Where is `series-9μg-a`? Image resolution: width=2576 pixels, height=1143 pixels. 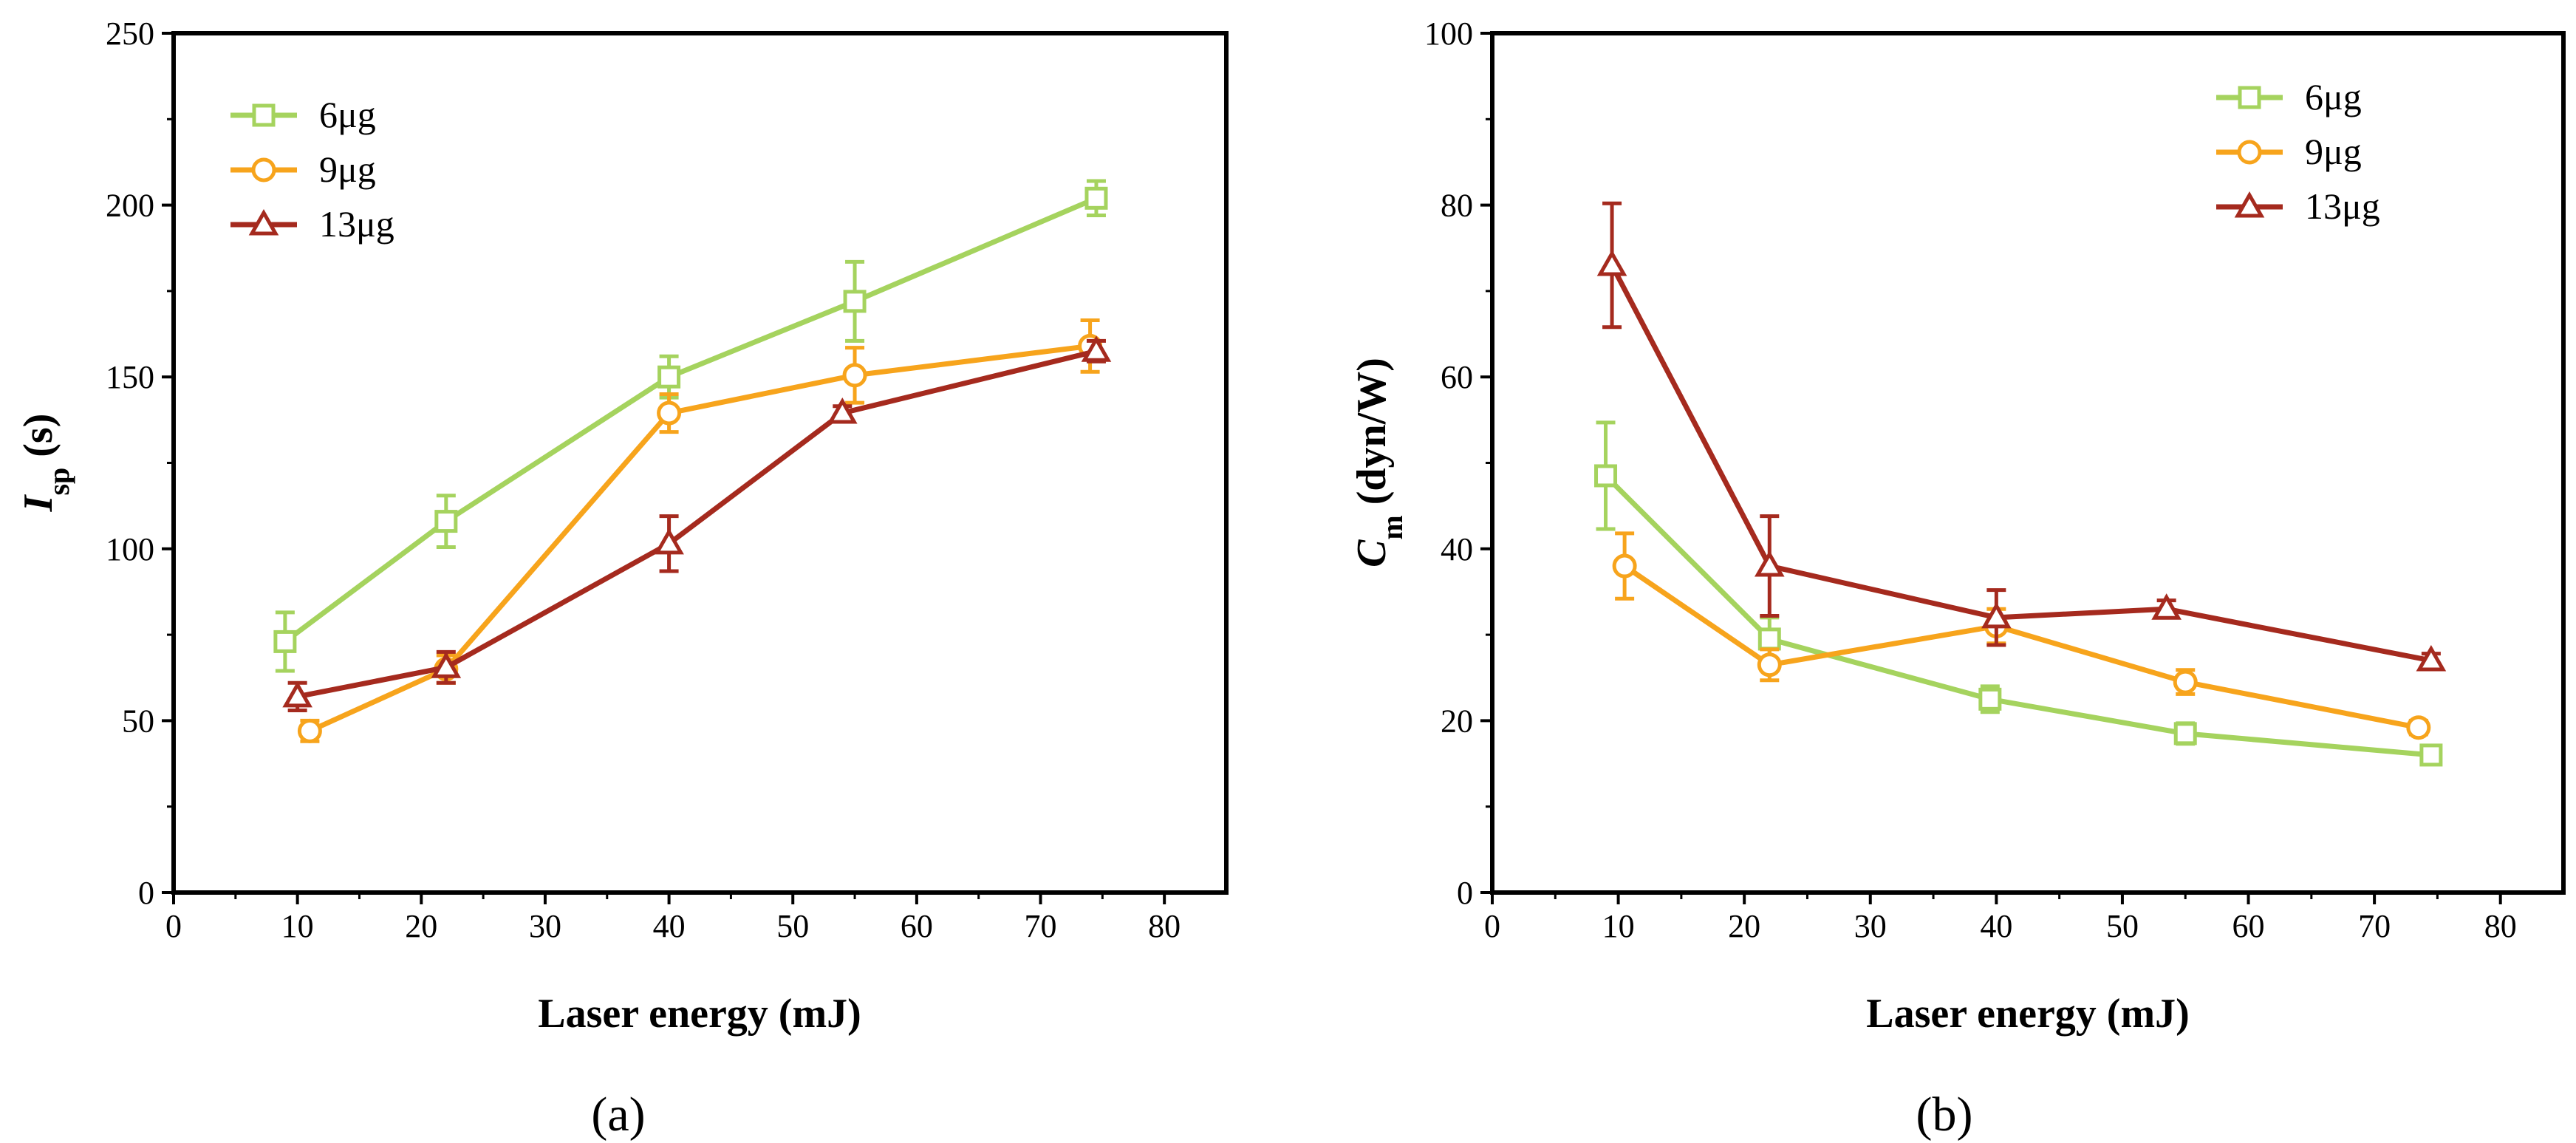
series-9μg-a is located at coordinates (700, 530).